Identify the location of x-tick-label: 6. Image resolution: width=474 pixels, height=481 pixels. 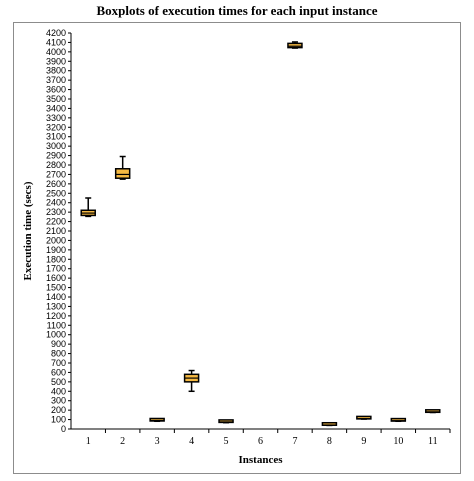
(260, 441).